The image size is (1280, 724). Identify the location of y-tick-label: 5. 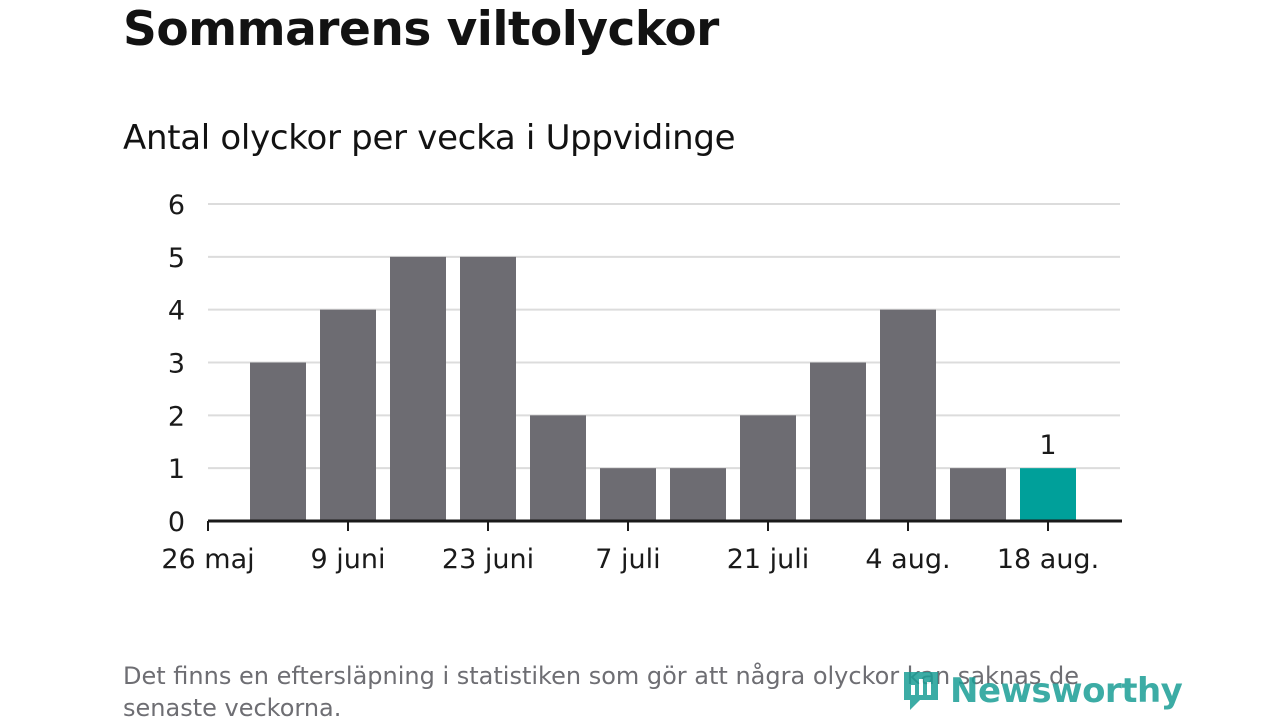
(176, 258).